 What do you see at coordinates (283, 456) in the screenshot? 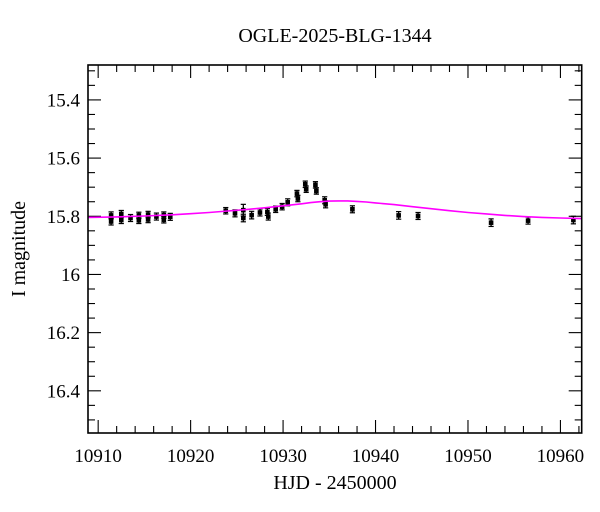
I see `x-tick-label: 10930` at bounding box center [283, 456].